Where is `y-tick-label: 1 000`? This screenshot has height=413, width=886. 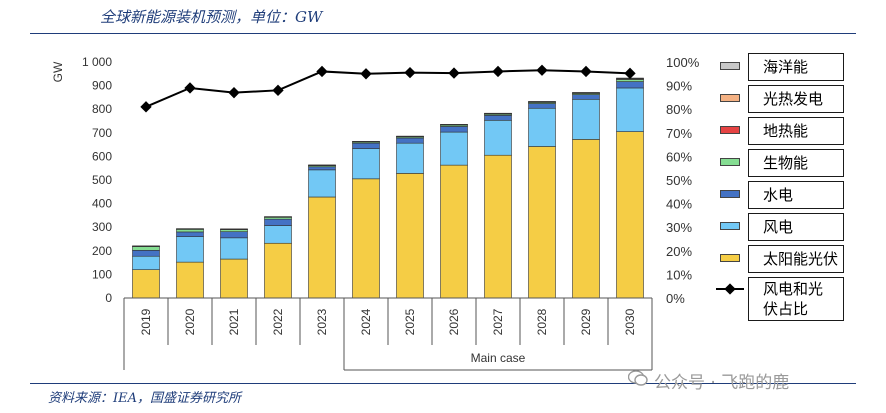
y-tick-label: 1 000 is located at coordinates (97, 62).